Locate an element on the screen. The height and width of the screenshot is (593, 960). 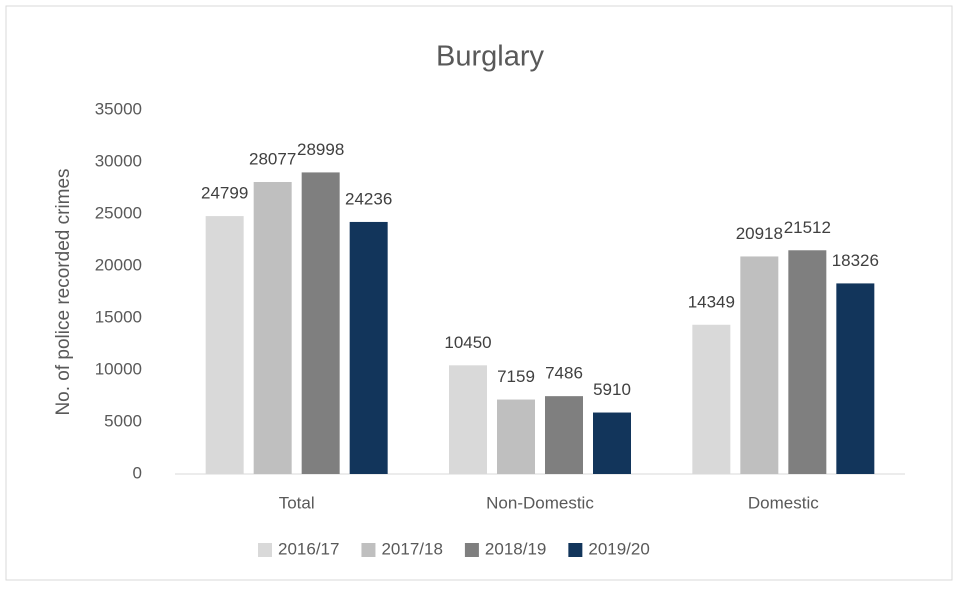
y-tick-label: 0 is located at coordinates (137, 472).